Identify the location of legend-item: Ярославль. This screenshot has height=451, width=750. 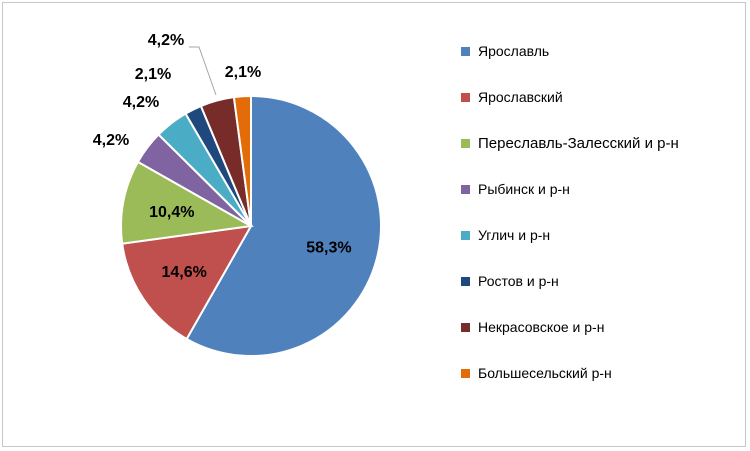
(505, 51).